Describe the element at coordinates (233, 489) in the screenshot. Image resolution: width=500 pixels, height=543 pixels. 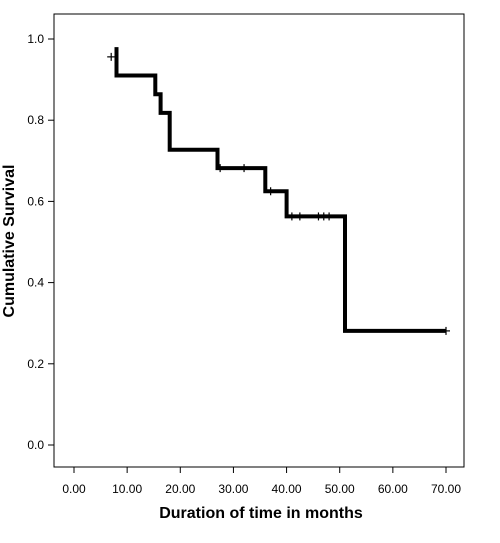
I see `x-tick-label: 30.00` at that location.